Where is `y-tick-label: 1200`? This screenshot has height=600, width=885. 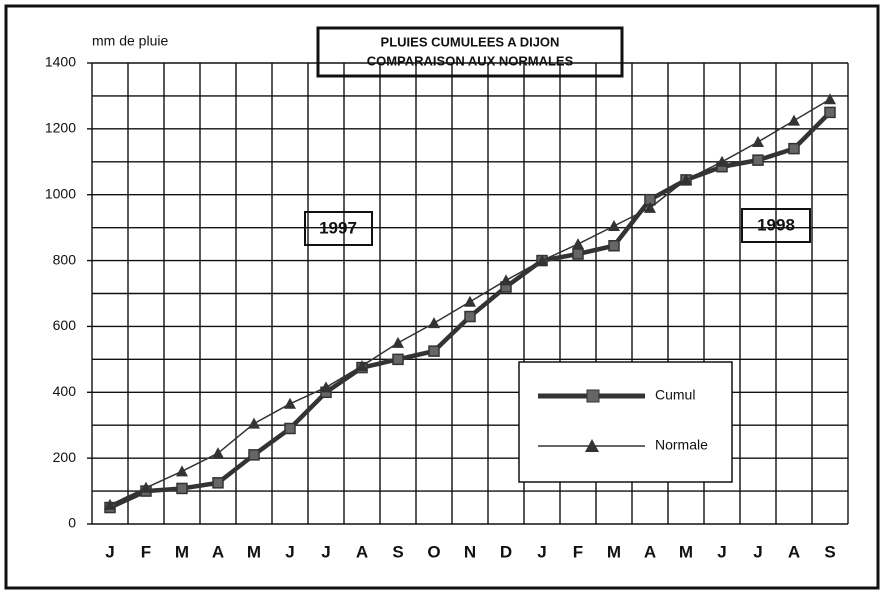
y-tick-label: 1200 is located at coordinates (60, 128).